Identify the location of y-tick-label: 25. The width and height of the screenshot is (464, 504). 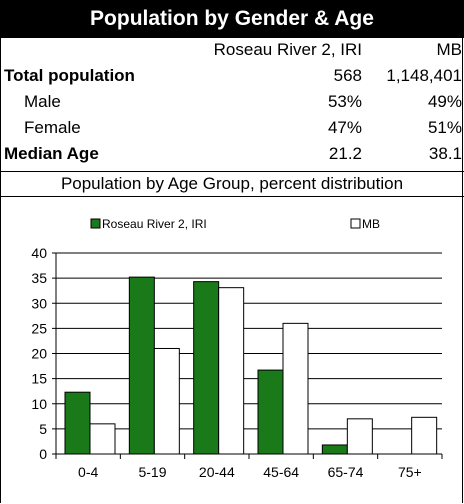
(39, 328).